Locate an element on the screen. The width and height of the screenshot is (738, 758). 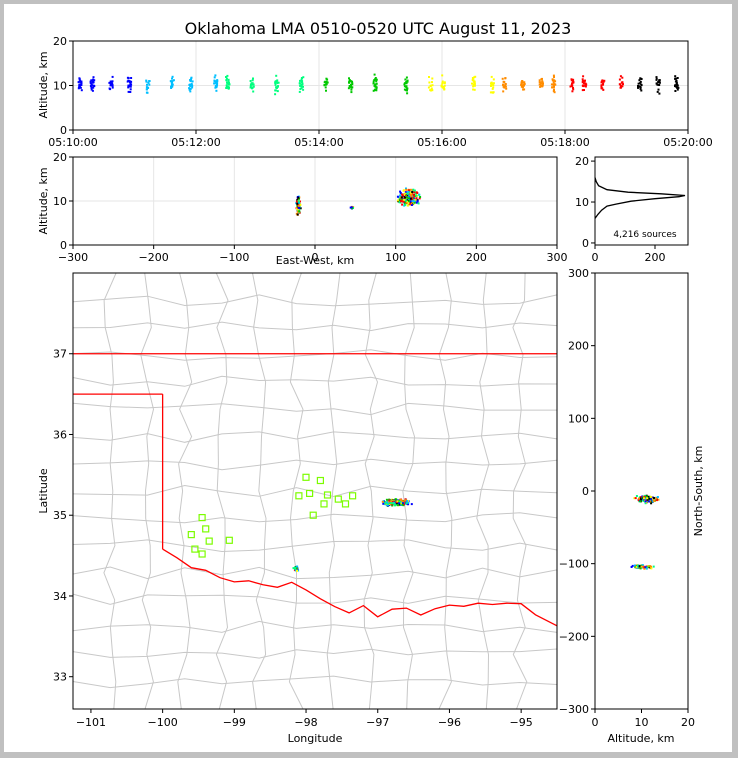
northsouth-ylabel: North-South, km is located at coordinates (698, 491).